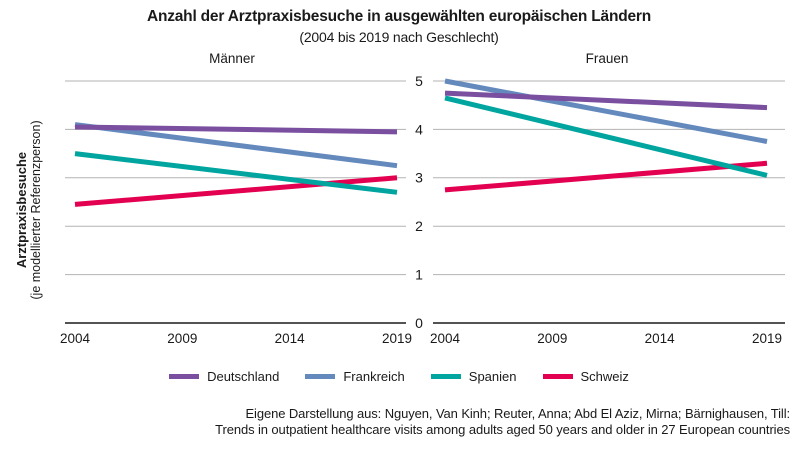  I want to click on legend-label: Spanien, so click(492, 376).